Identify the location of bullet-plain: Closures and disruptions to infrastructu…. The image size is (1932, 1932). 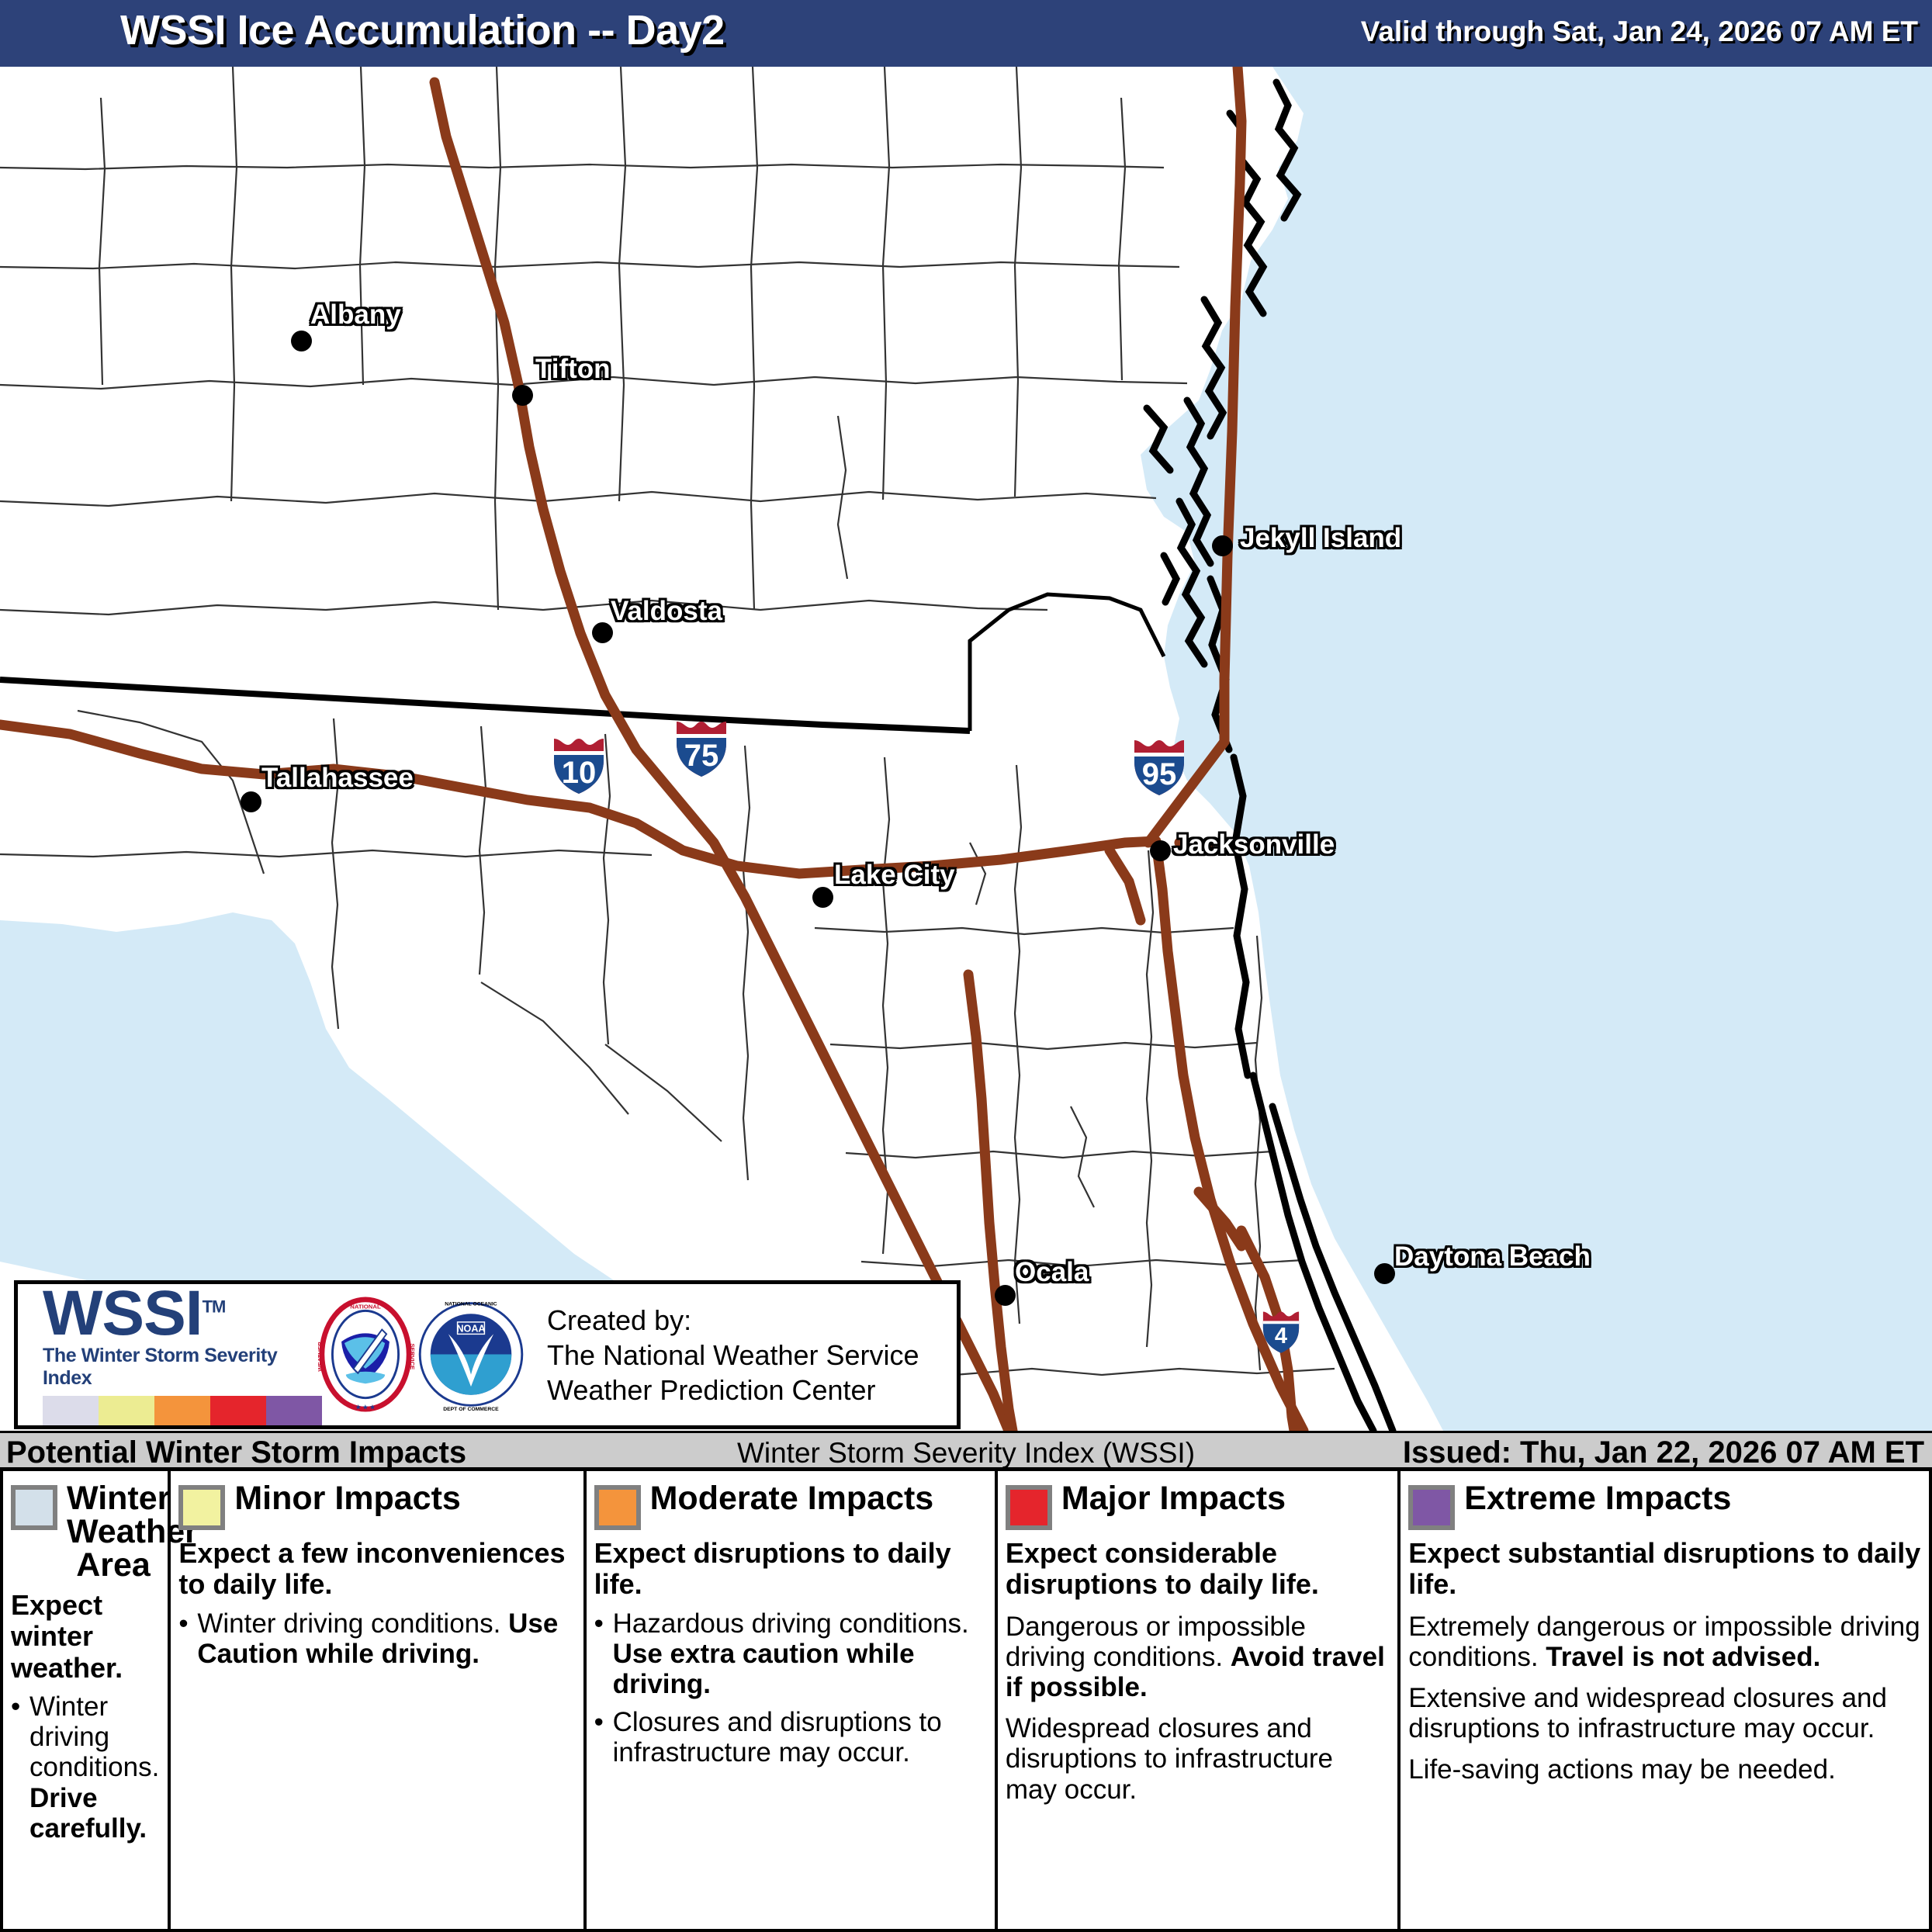
(777, 1737).